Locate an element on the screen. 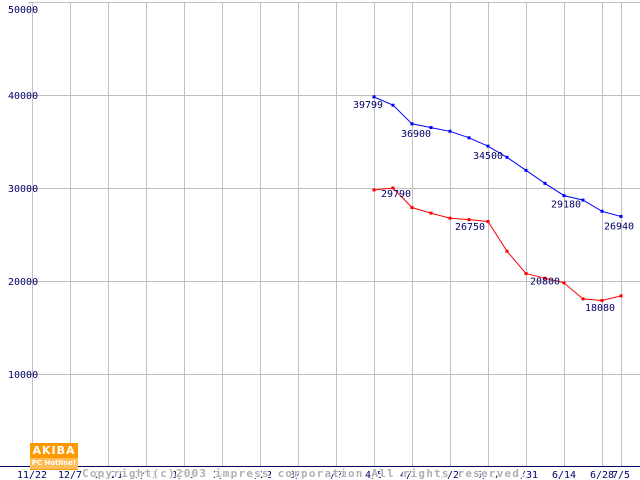 This screenshot has height=480, width=640. blue-price-series-value-label: 39799 is located at coordinates (368, 105).